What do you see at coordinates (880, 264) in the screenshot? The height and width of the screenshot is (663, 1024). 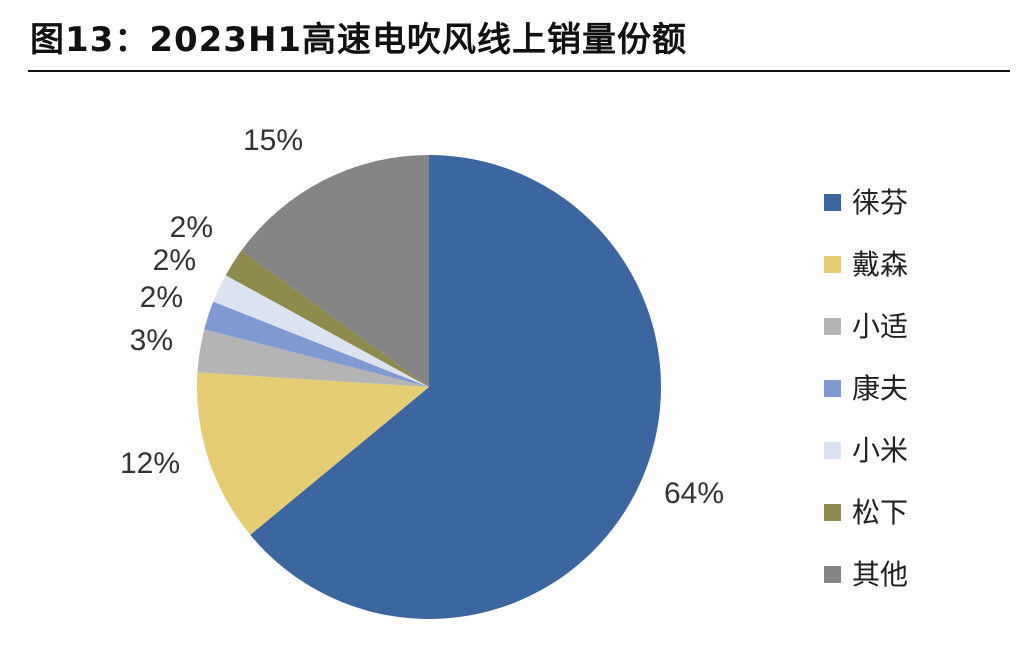 I see `legend-label-戴森: 戴森` at bounding box center [880, 264].